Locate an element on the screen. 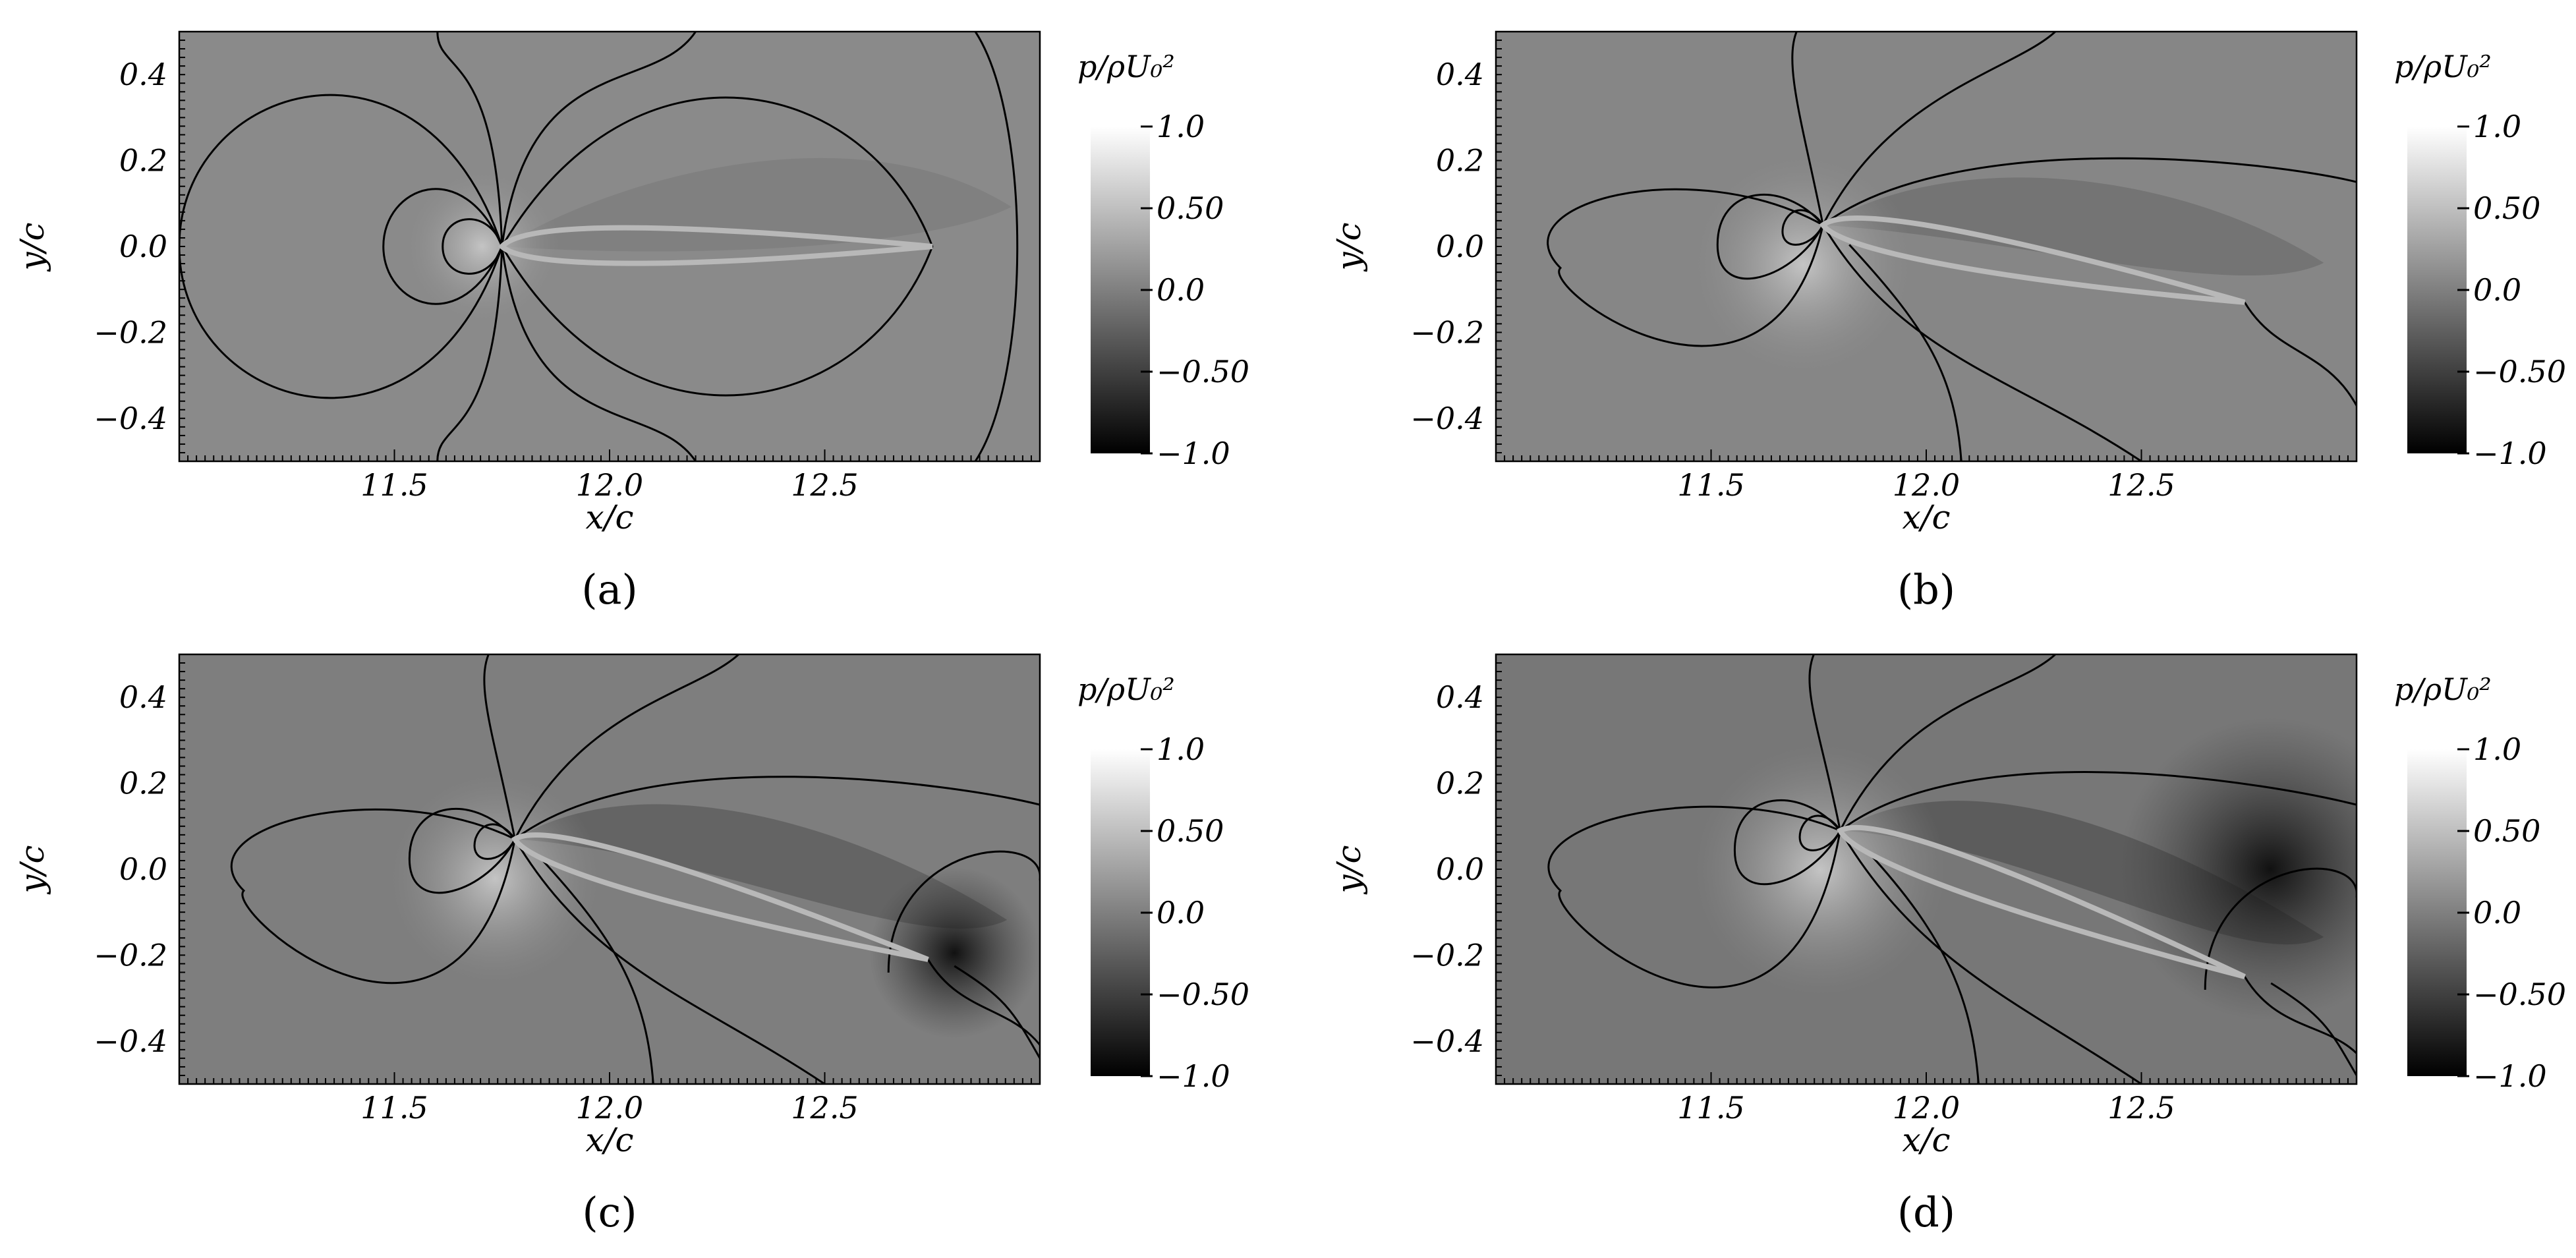 This screenshot has height=1258, width=2576. y-tick-label: −0.2 is located at coordinates (1447, 955).